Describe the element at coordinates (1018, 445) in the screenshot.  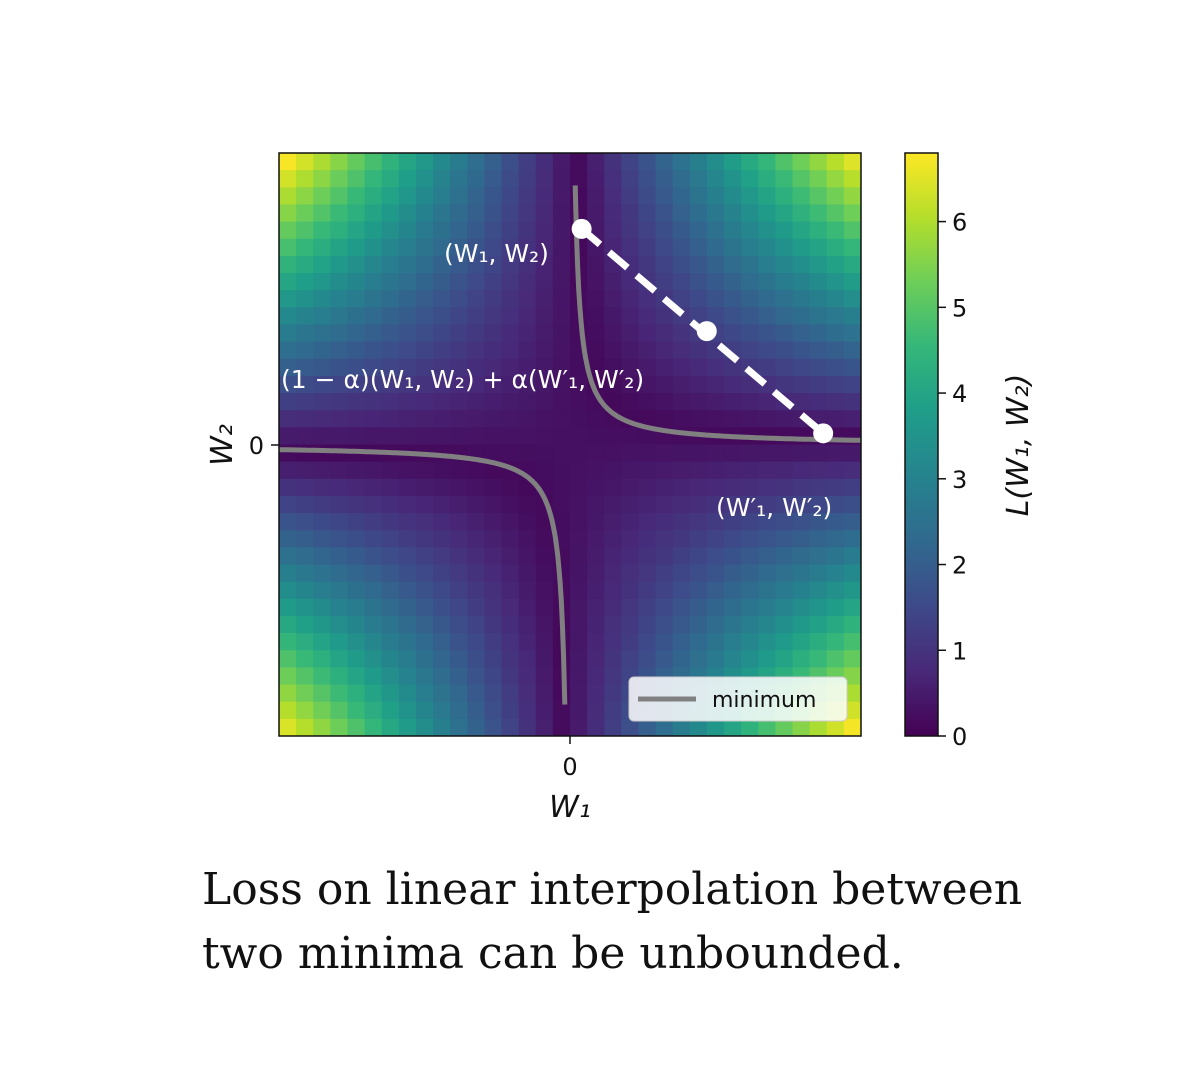
I see `colorbar-label: L(W₁, W₂)` at that location.